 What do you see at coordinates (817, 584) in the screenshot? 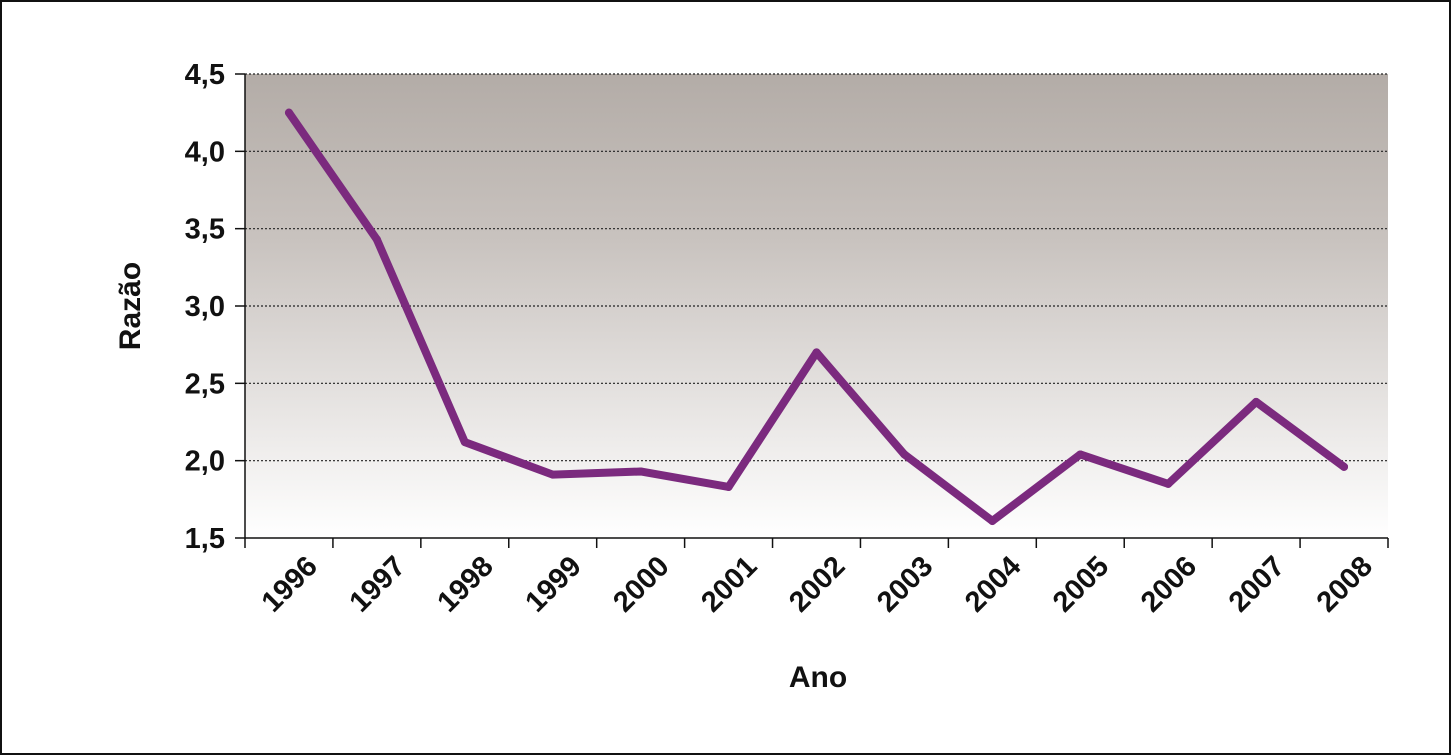
I see `x-tick-label: 2002` at bounding box center [817, 584].